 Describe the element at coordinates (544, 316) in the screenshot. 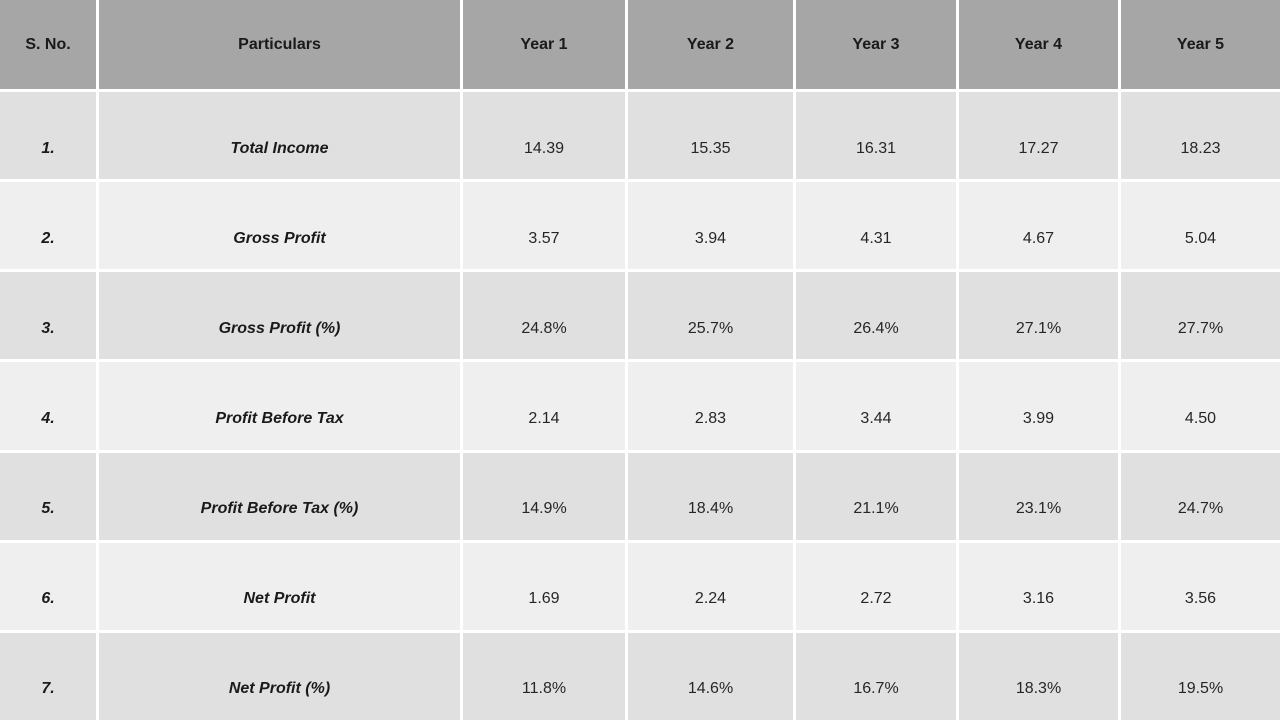

I see `value-cell: 24.8%` at that location.